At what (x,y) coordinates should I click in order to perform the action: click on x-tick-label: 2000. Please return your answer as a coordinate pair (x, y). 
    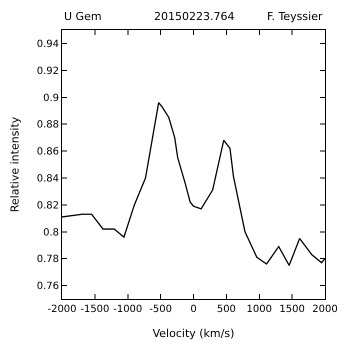
    Looking at the image, I should click on (325, 309).